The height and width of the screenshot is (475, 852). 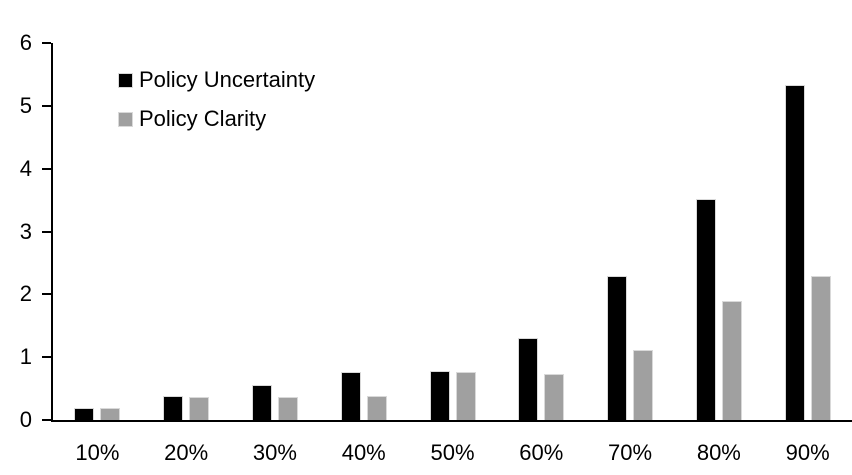 What do you see at coordinates (363, 452) in the screenshot?
I see `x-tick-label: 40%` at bounding box center [363, 452].